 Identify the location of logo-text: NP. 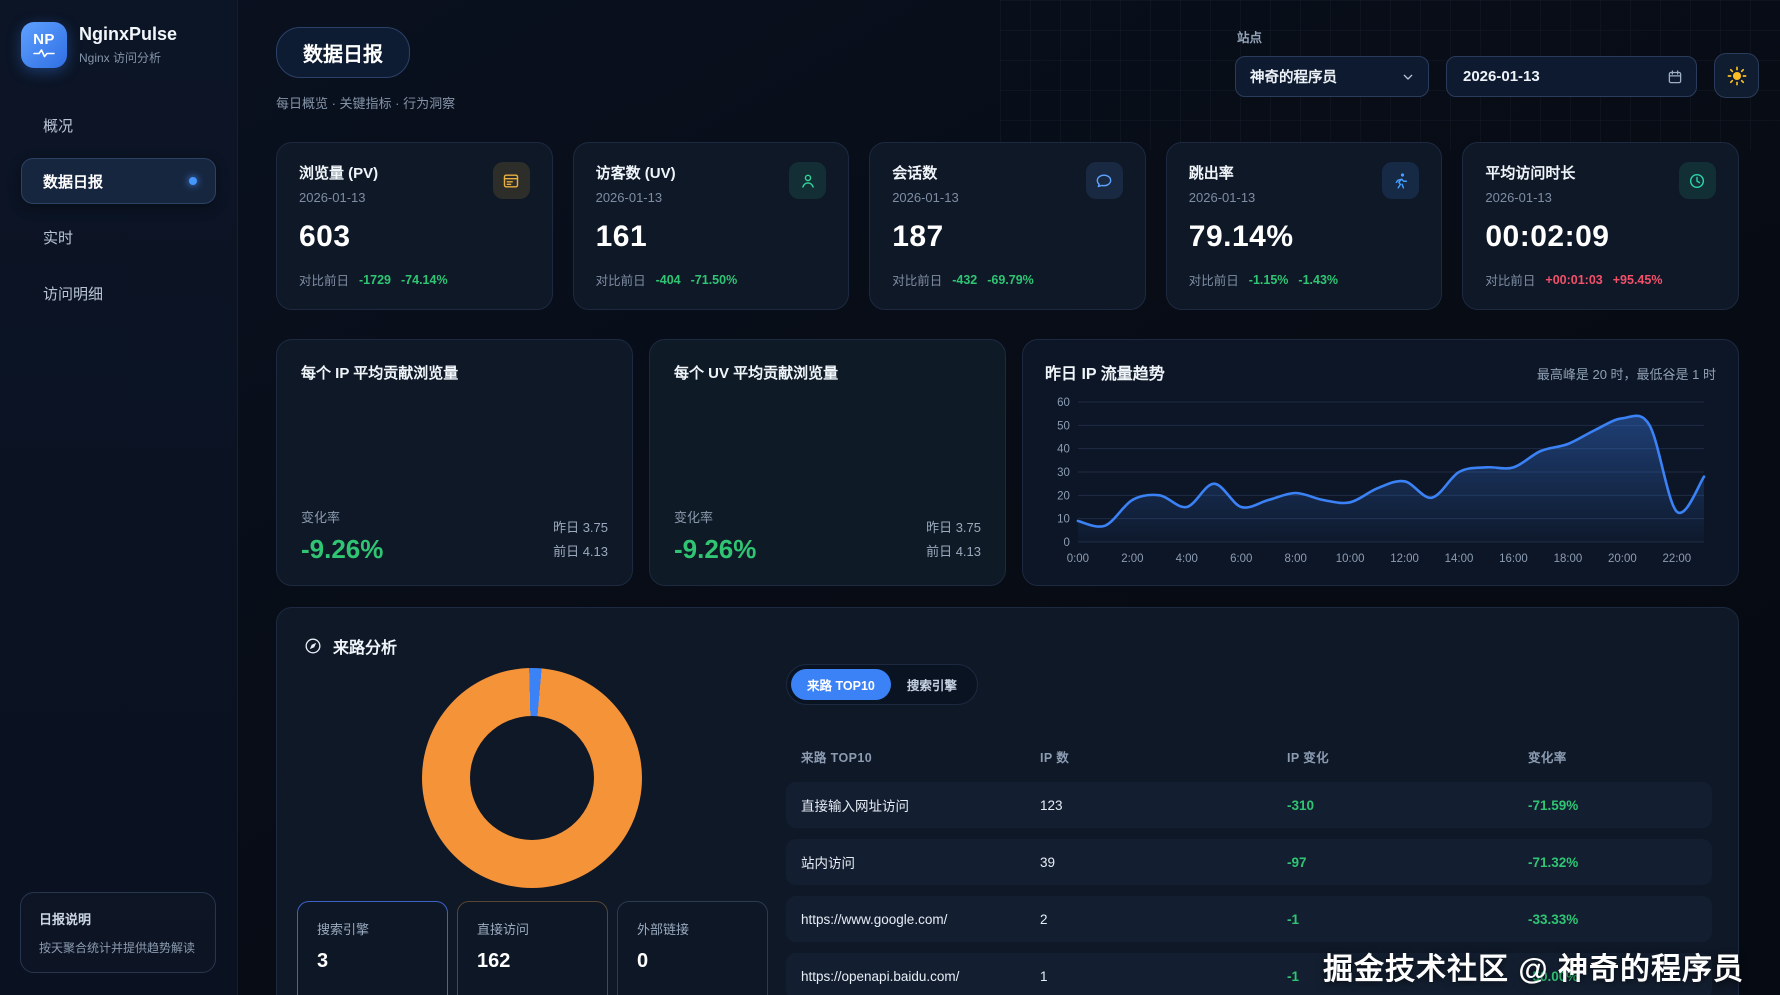
(44, 39).